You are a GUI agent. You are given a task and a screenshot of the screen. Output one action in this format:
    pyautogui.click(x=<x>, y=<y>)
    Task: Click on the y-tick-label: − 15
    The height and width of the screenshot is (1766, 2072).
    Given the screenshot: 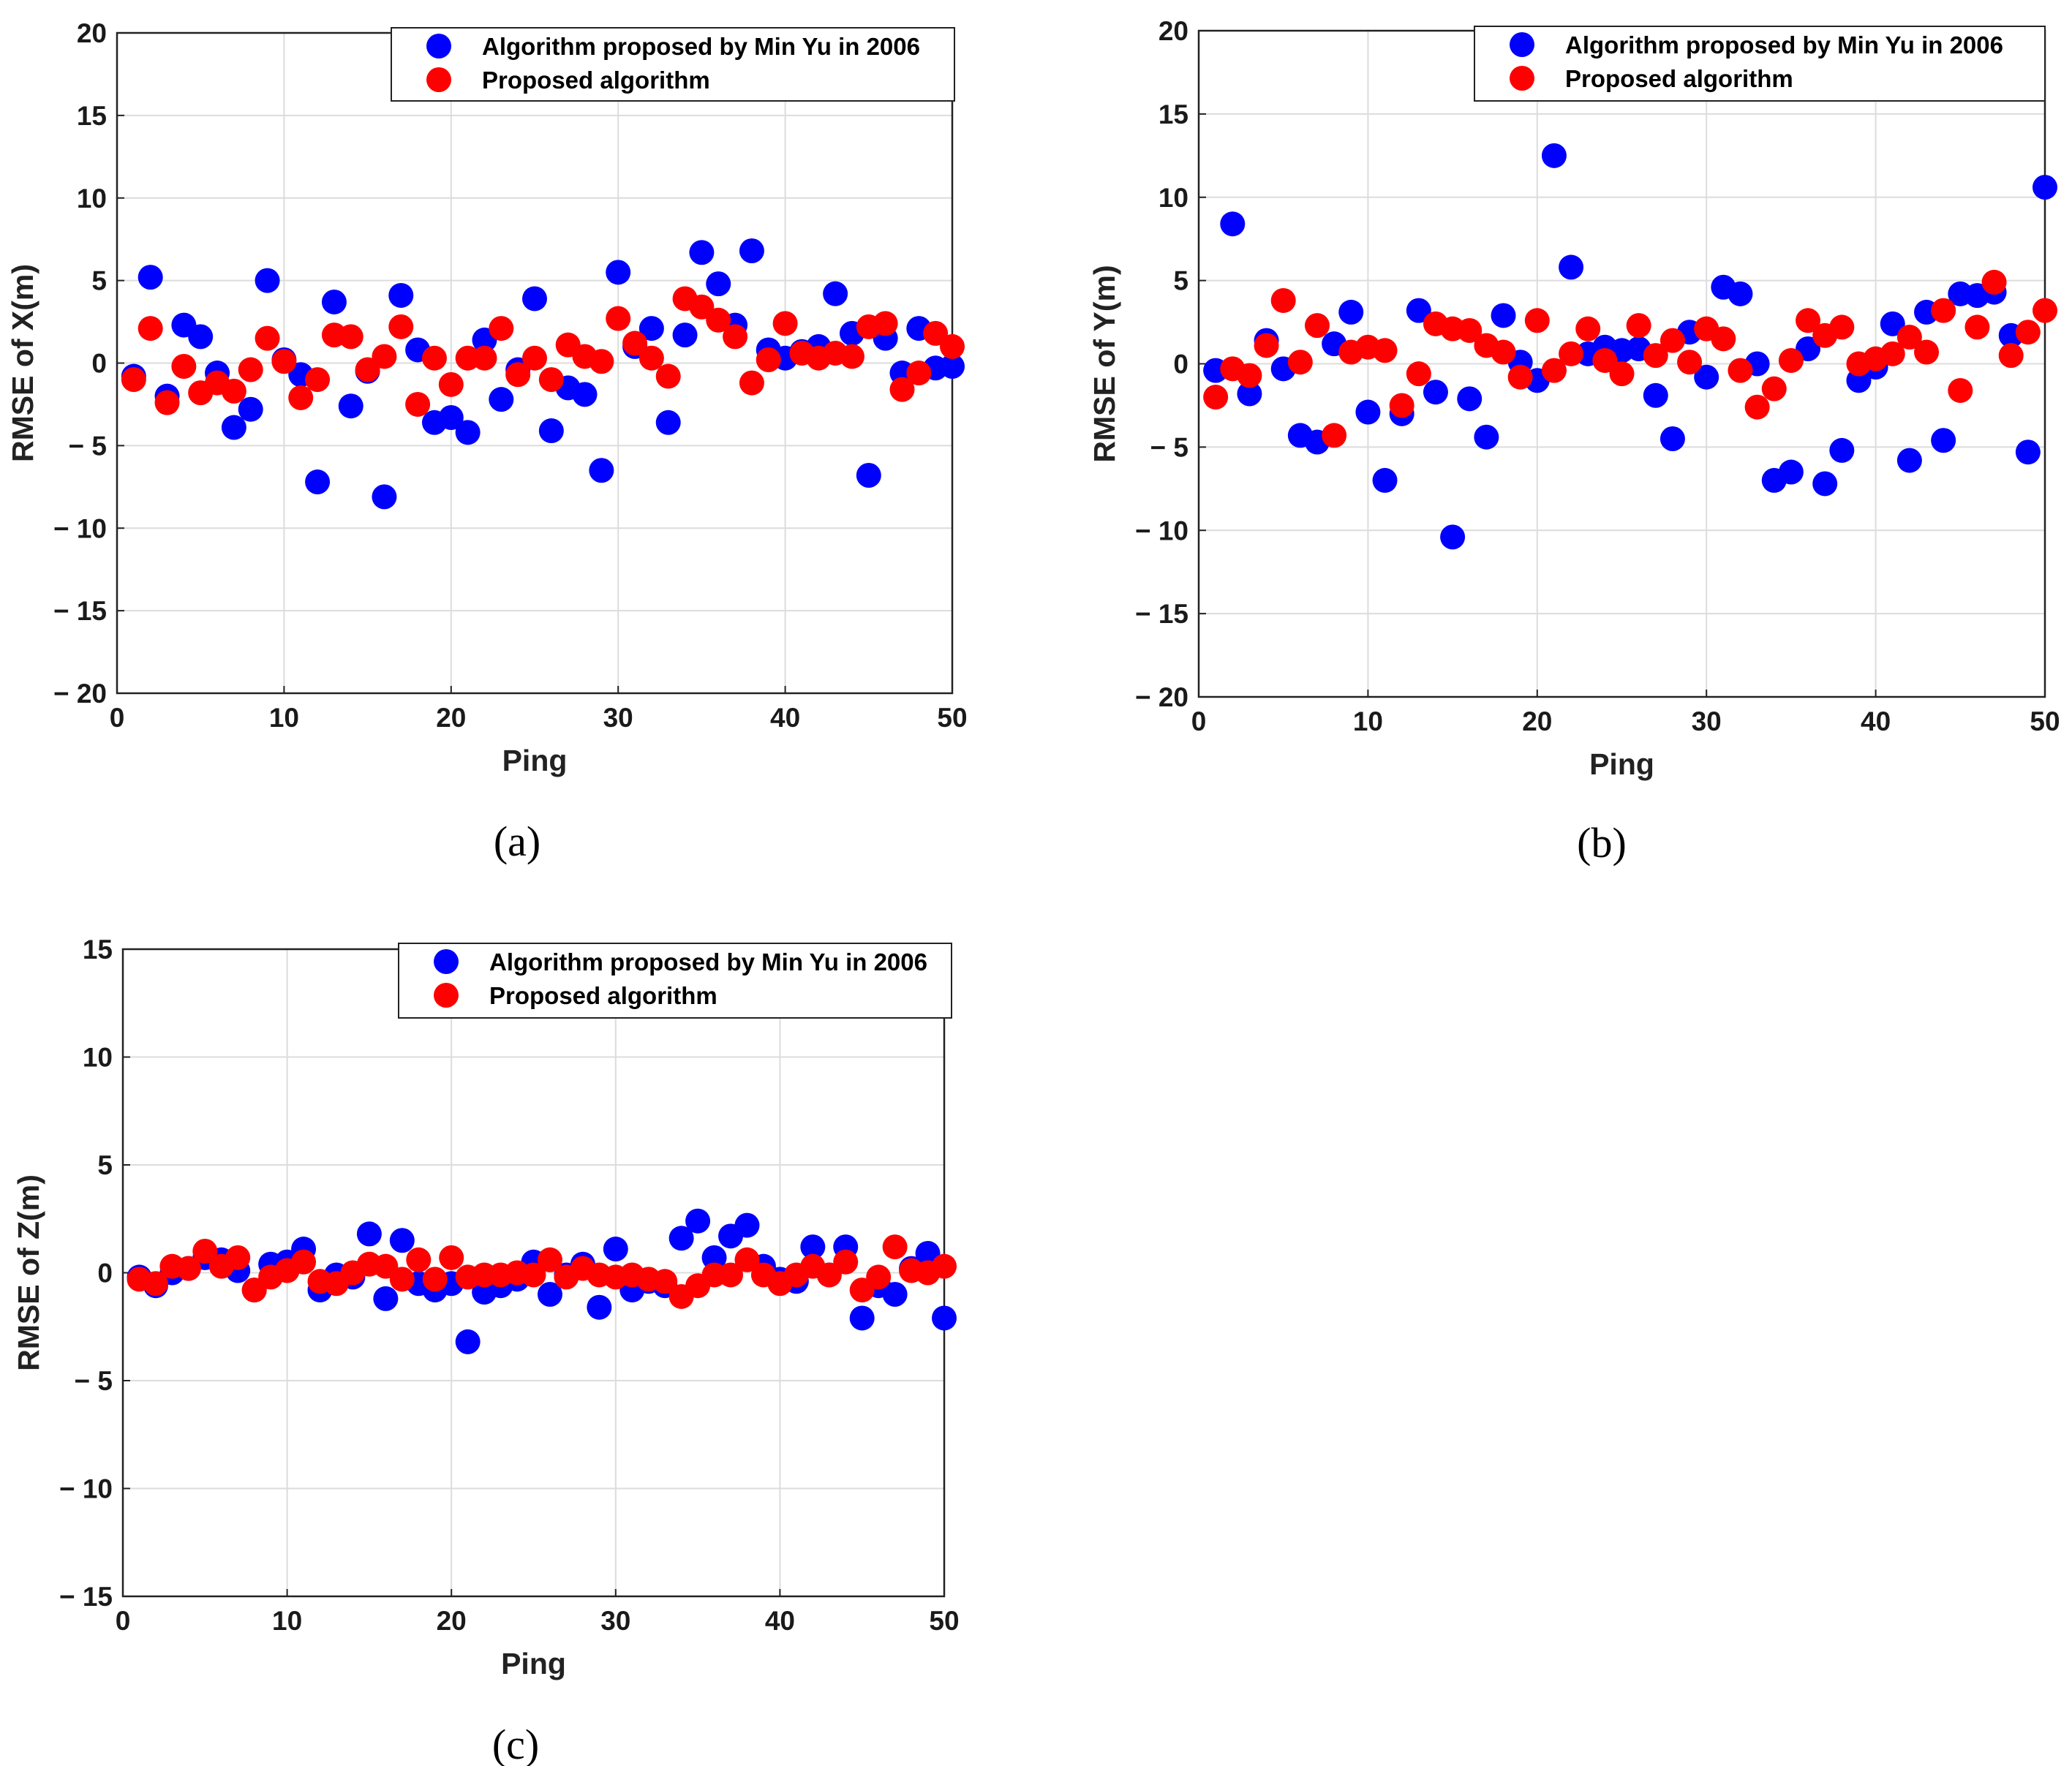 What is the action you would take?
    pyautogui.click(x=86, y=1597)
    